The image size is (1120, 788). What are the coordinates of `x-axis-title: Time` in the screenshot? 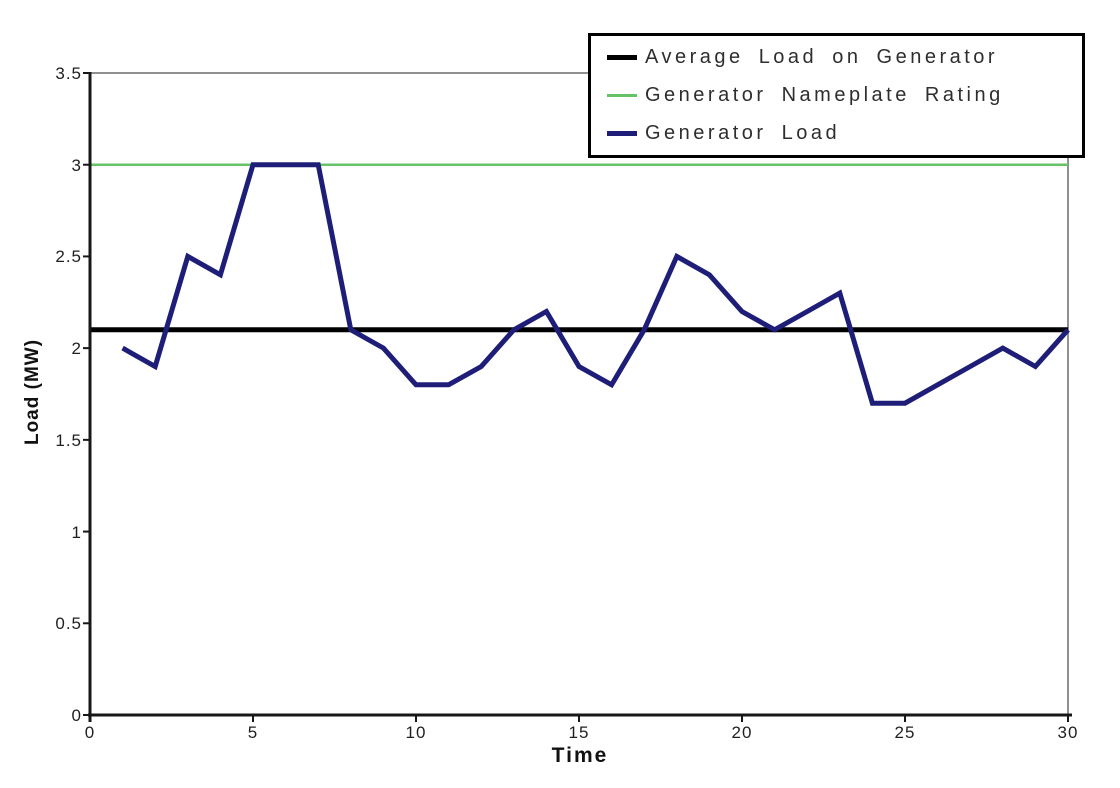 It's located at (580, 755).